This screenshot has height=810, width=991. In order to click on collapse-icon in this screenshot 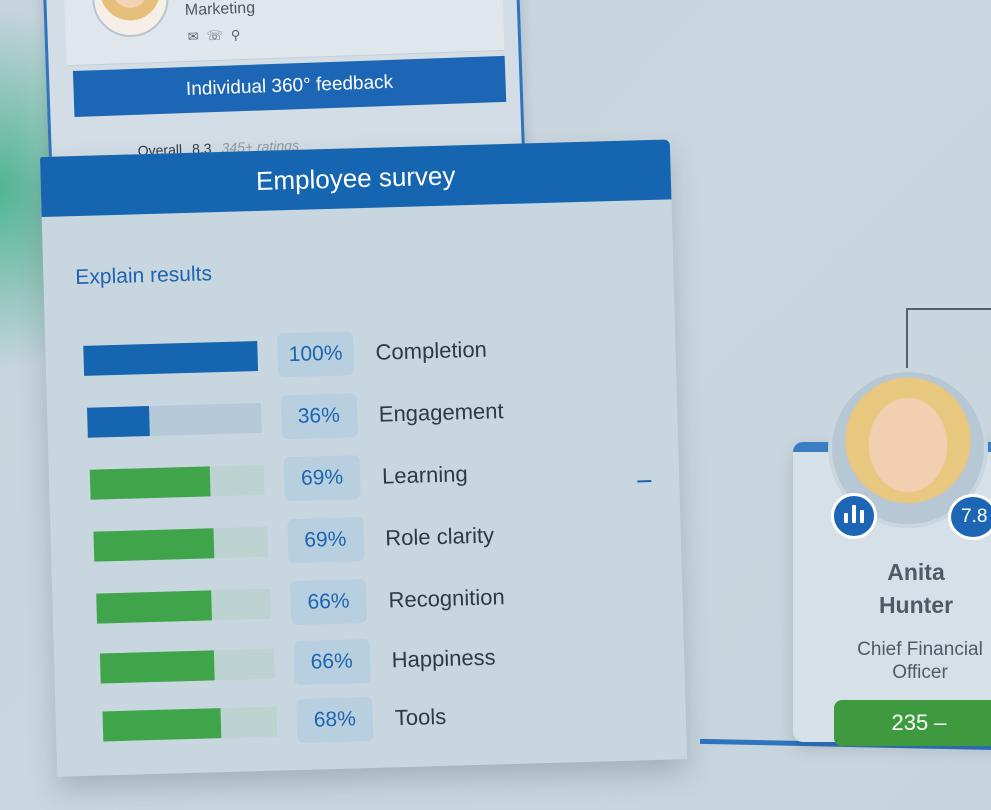, I will do `click(644, 481)`.